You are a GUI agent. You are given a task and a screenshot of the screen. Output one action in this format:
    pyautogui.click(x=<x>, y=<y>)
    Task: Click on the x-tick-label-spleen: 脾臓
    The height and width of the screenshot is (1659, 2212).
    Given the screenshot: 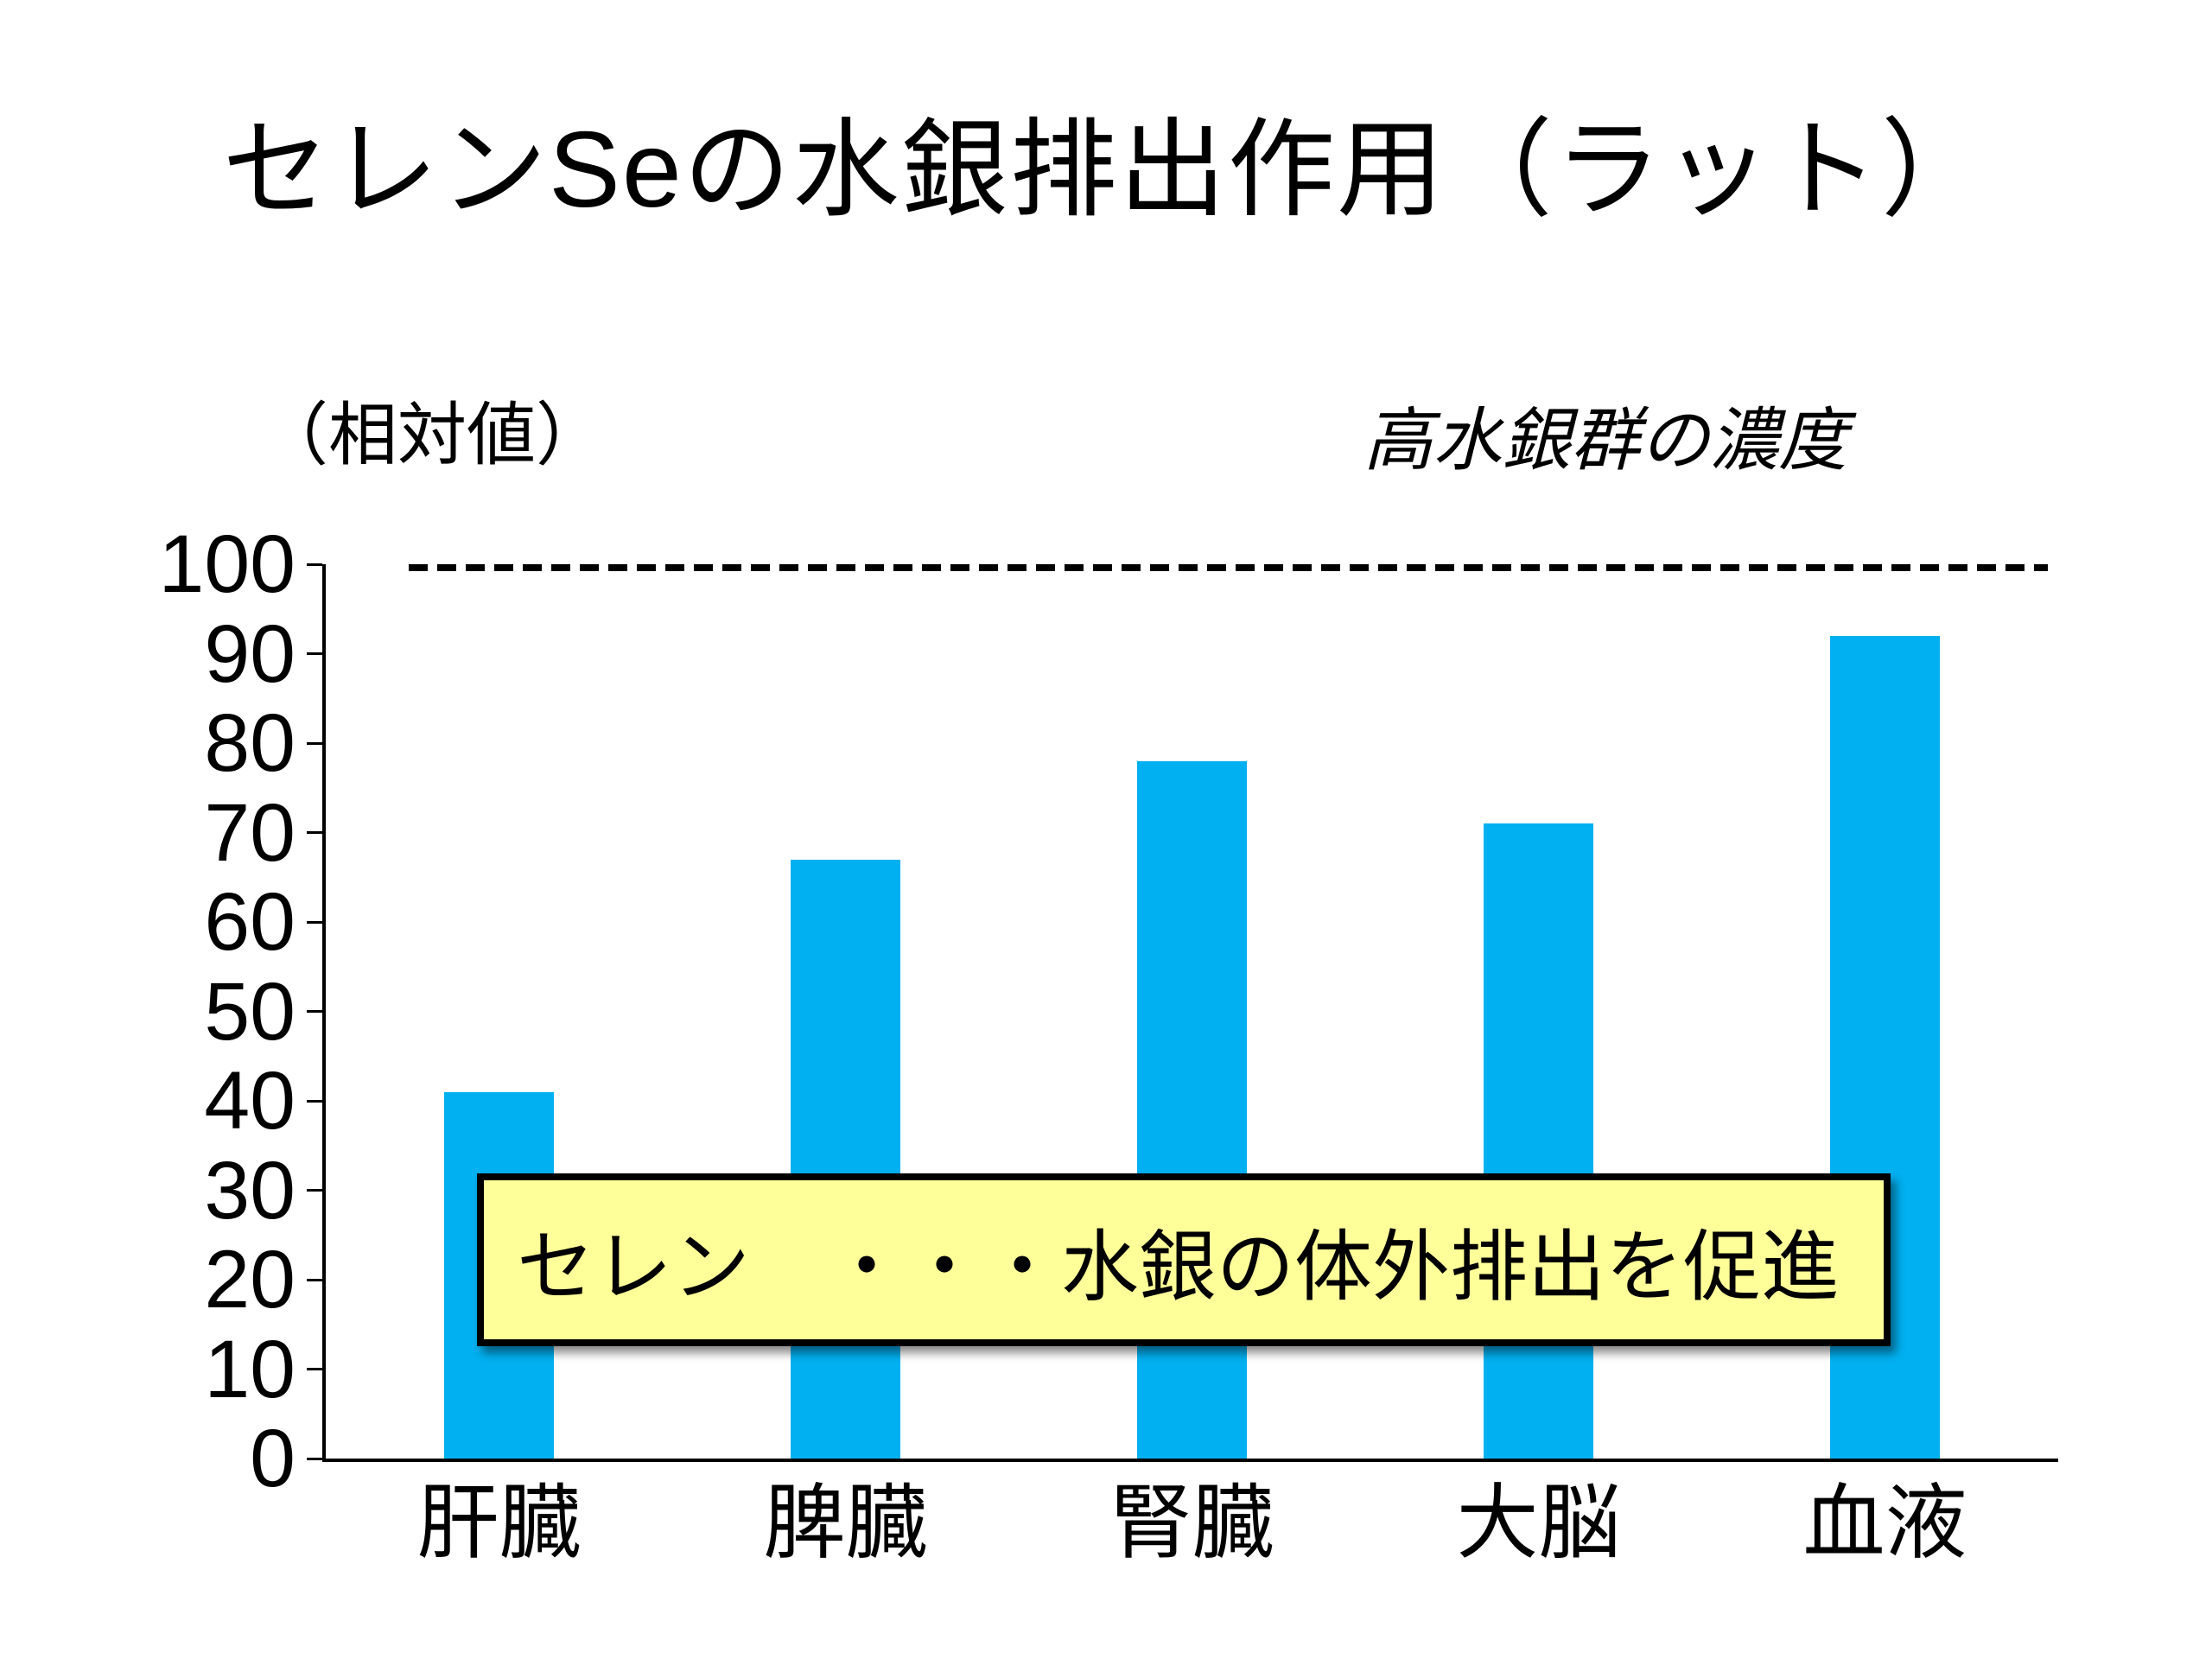 What is the action you would take?
    pyautogui.click(x=845, y=1523)
    